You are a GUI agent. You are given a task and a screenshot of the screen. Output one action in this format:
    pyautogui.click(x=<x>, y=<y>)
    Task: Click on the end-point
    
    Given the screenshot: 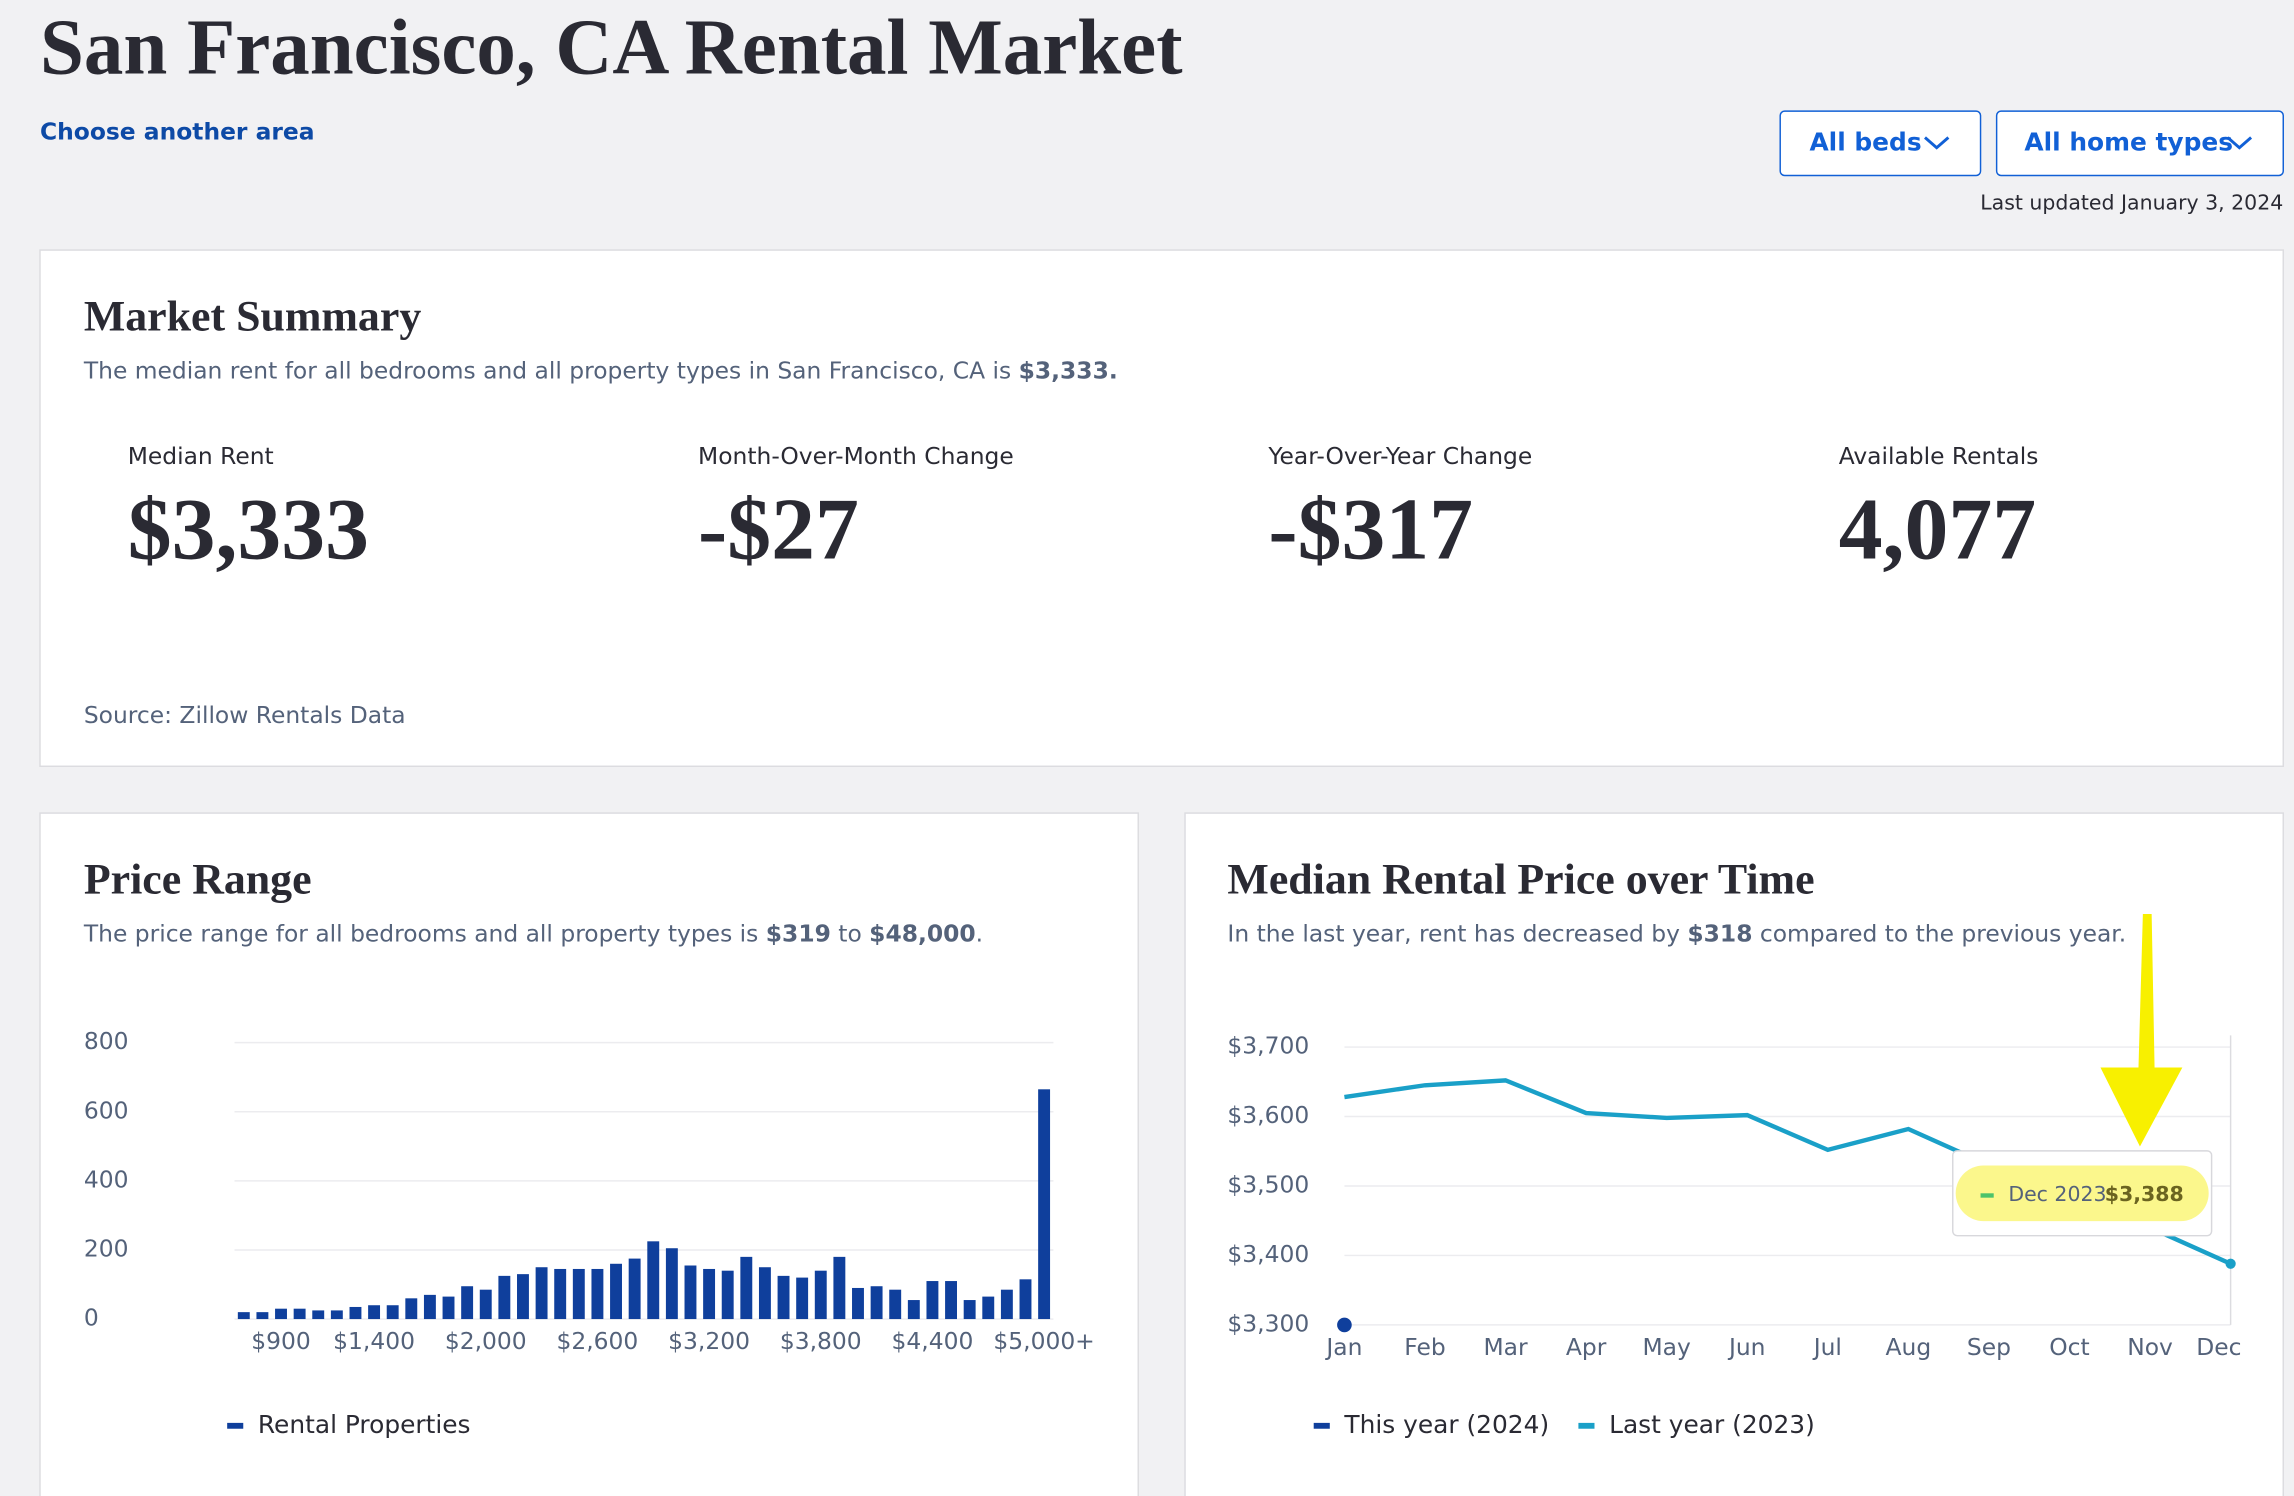 What is the action you would take?
    pyautogui.click(x=2230, y=1263)
    